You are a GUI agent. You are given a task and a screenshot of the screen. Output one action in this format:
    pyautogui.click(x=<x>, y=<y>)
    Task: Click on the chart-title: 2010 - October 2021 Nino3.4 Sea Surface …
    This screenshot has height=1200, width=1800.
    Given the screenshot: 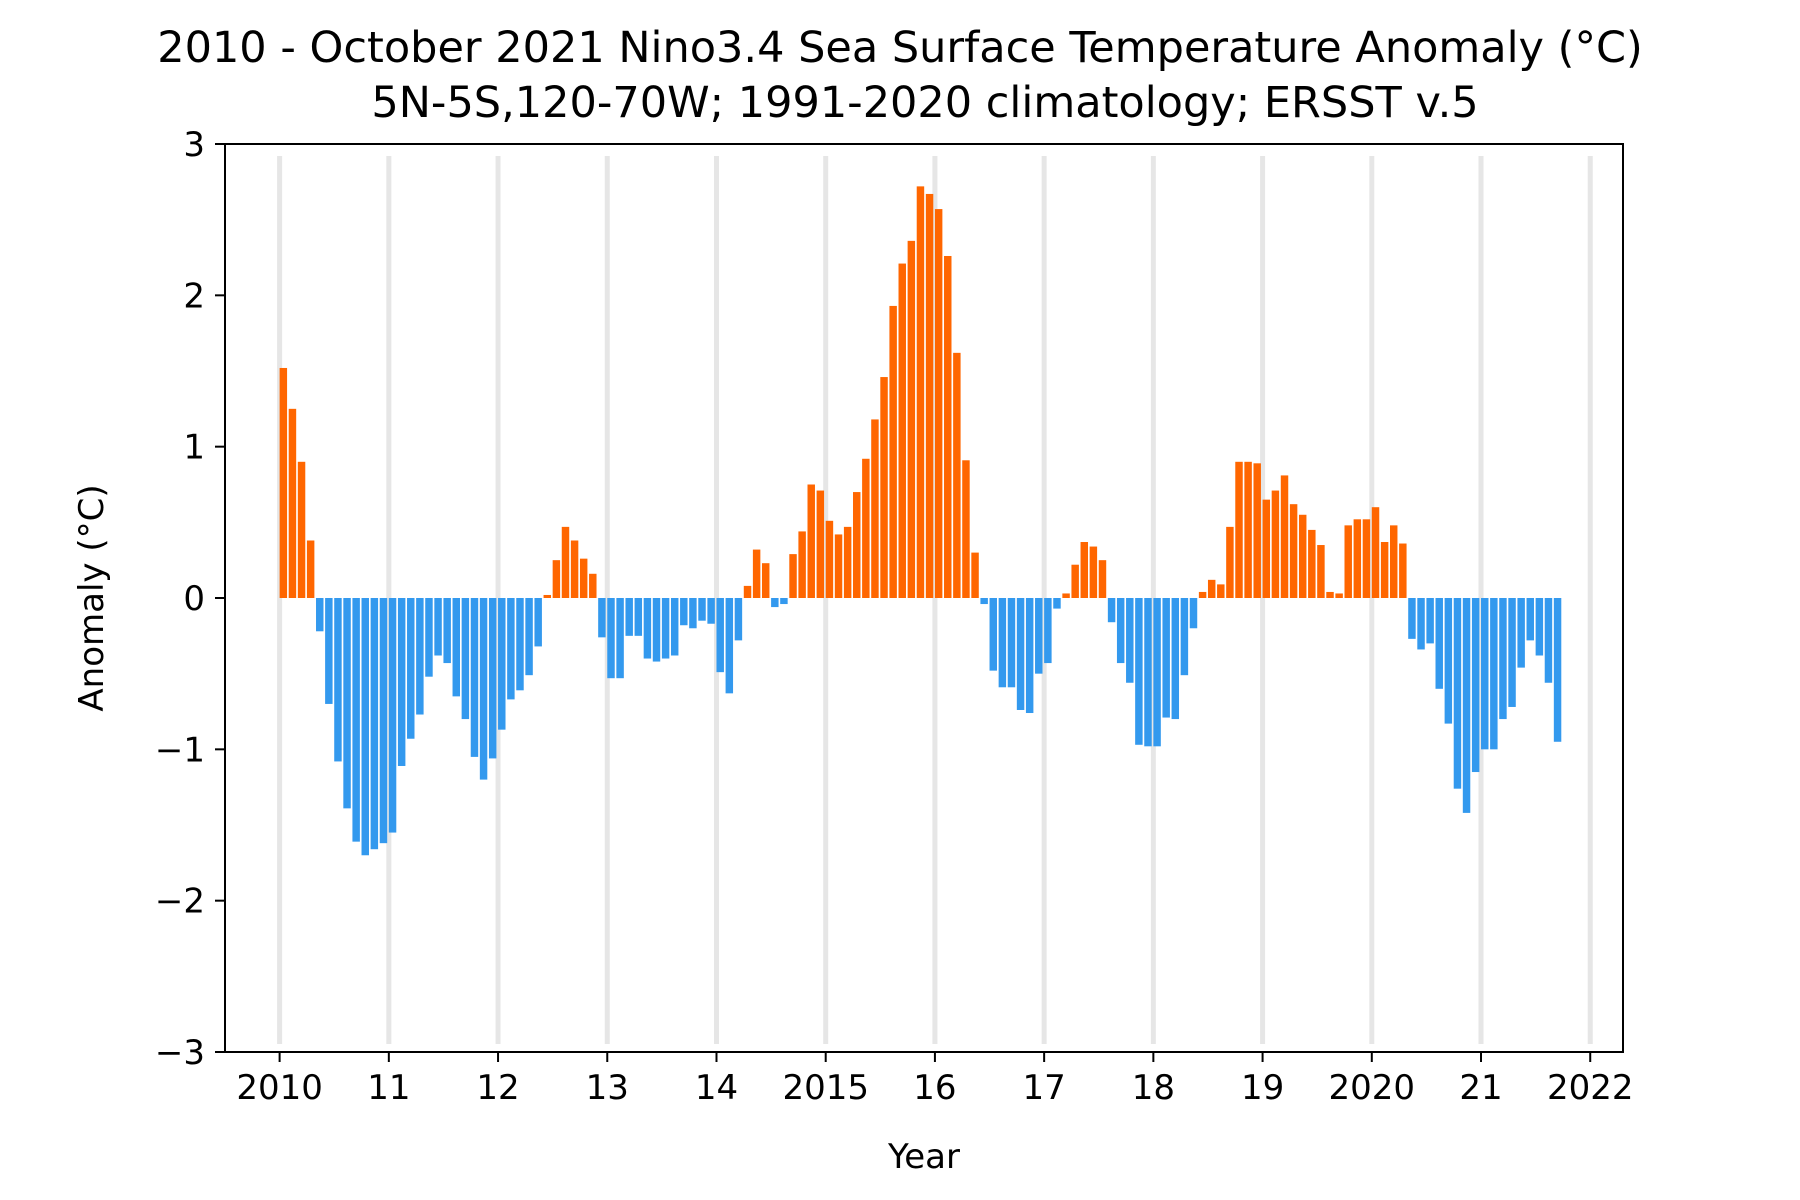 What is the action you would take?
    pyautogui.click(x=900, y=48)
    